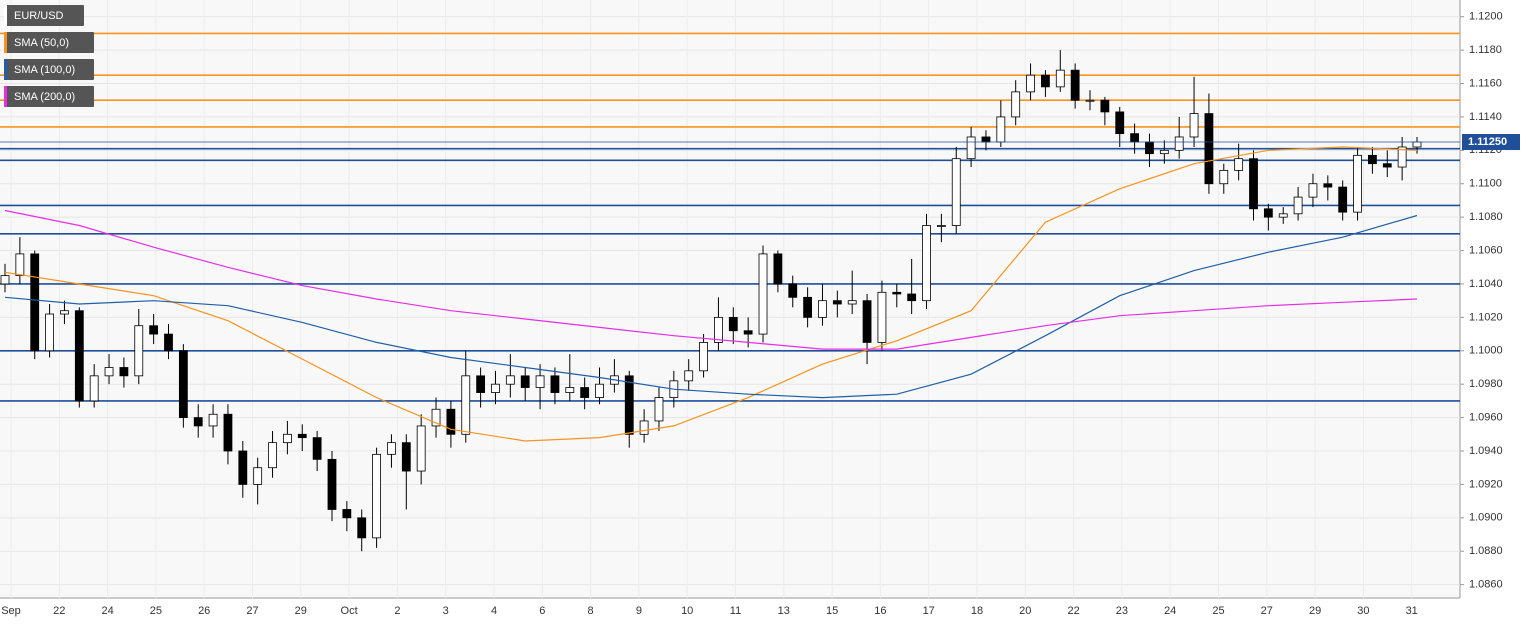  What do you see at coordinates (1486, 217) in the screenshot?
I see `y-tick-label: 1.1080` at bounding box center [1486, 217].